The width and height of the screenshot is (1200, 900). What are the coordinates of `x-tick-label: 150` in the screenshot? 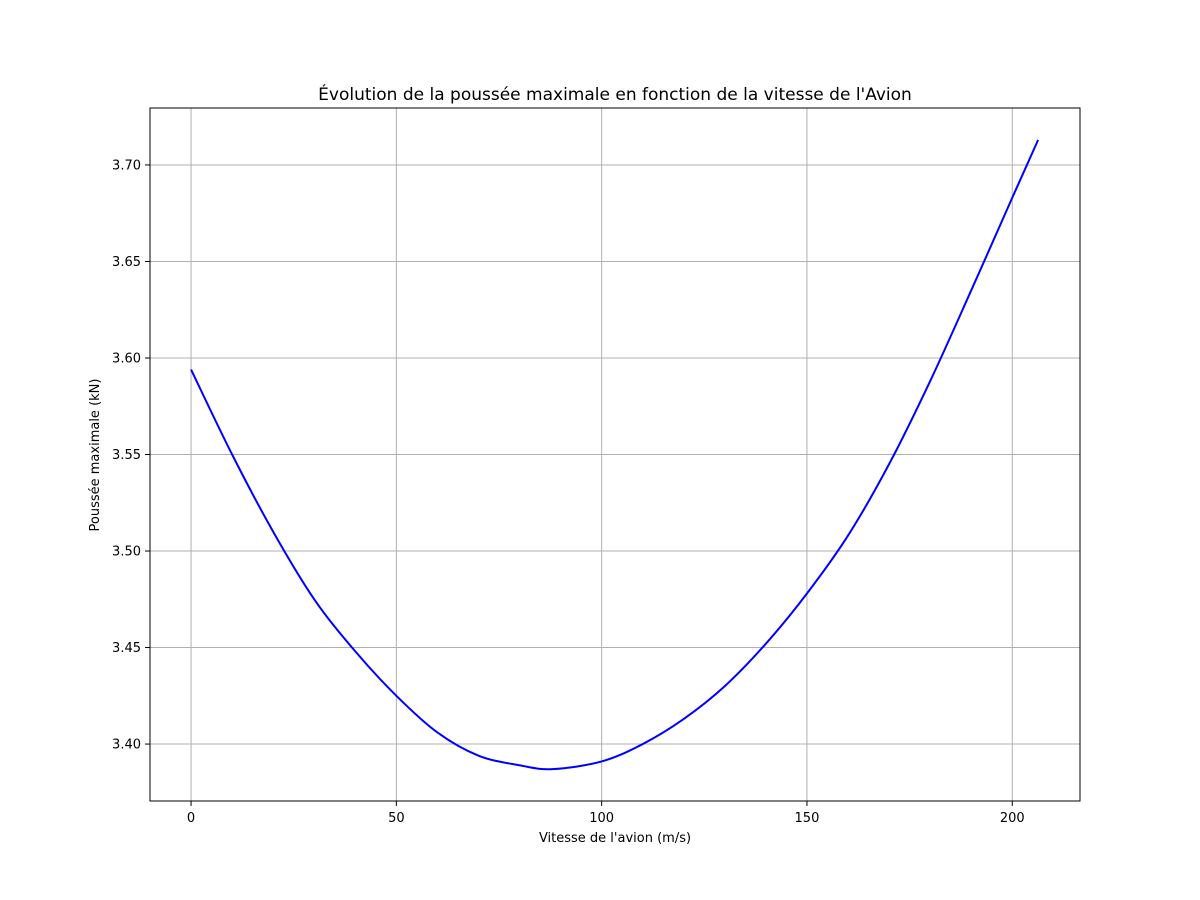 It's located at (807, 818).